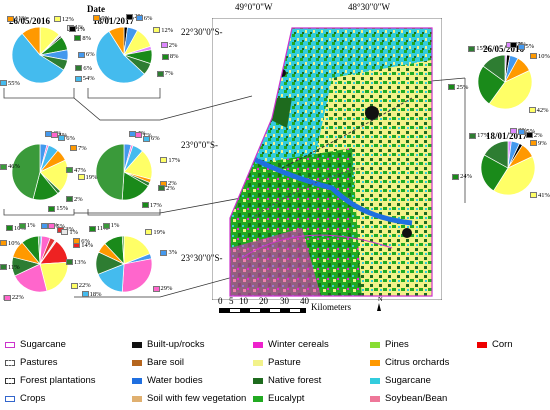 The image size is (550, 410). What do you see at coordinates (220, 301) in the screenshot?
I see `scale-tick-0: 0` at bounding box center [220, 301].